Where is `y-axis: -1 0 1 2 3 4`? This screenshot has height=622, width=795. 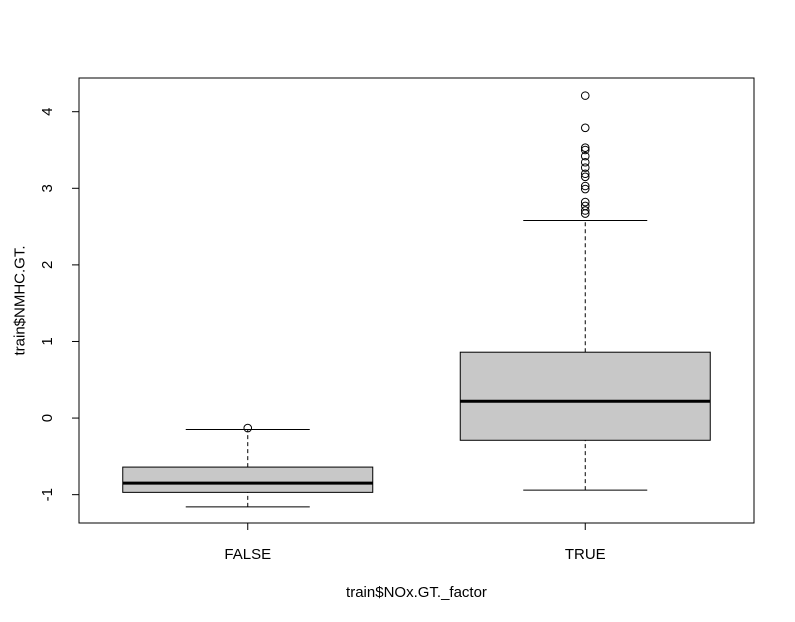 y-axis: -1 0 1 2 3 4 is located at coordinates (59, 304).